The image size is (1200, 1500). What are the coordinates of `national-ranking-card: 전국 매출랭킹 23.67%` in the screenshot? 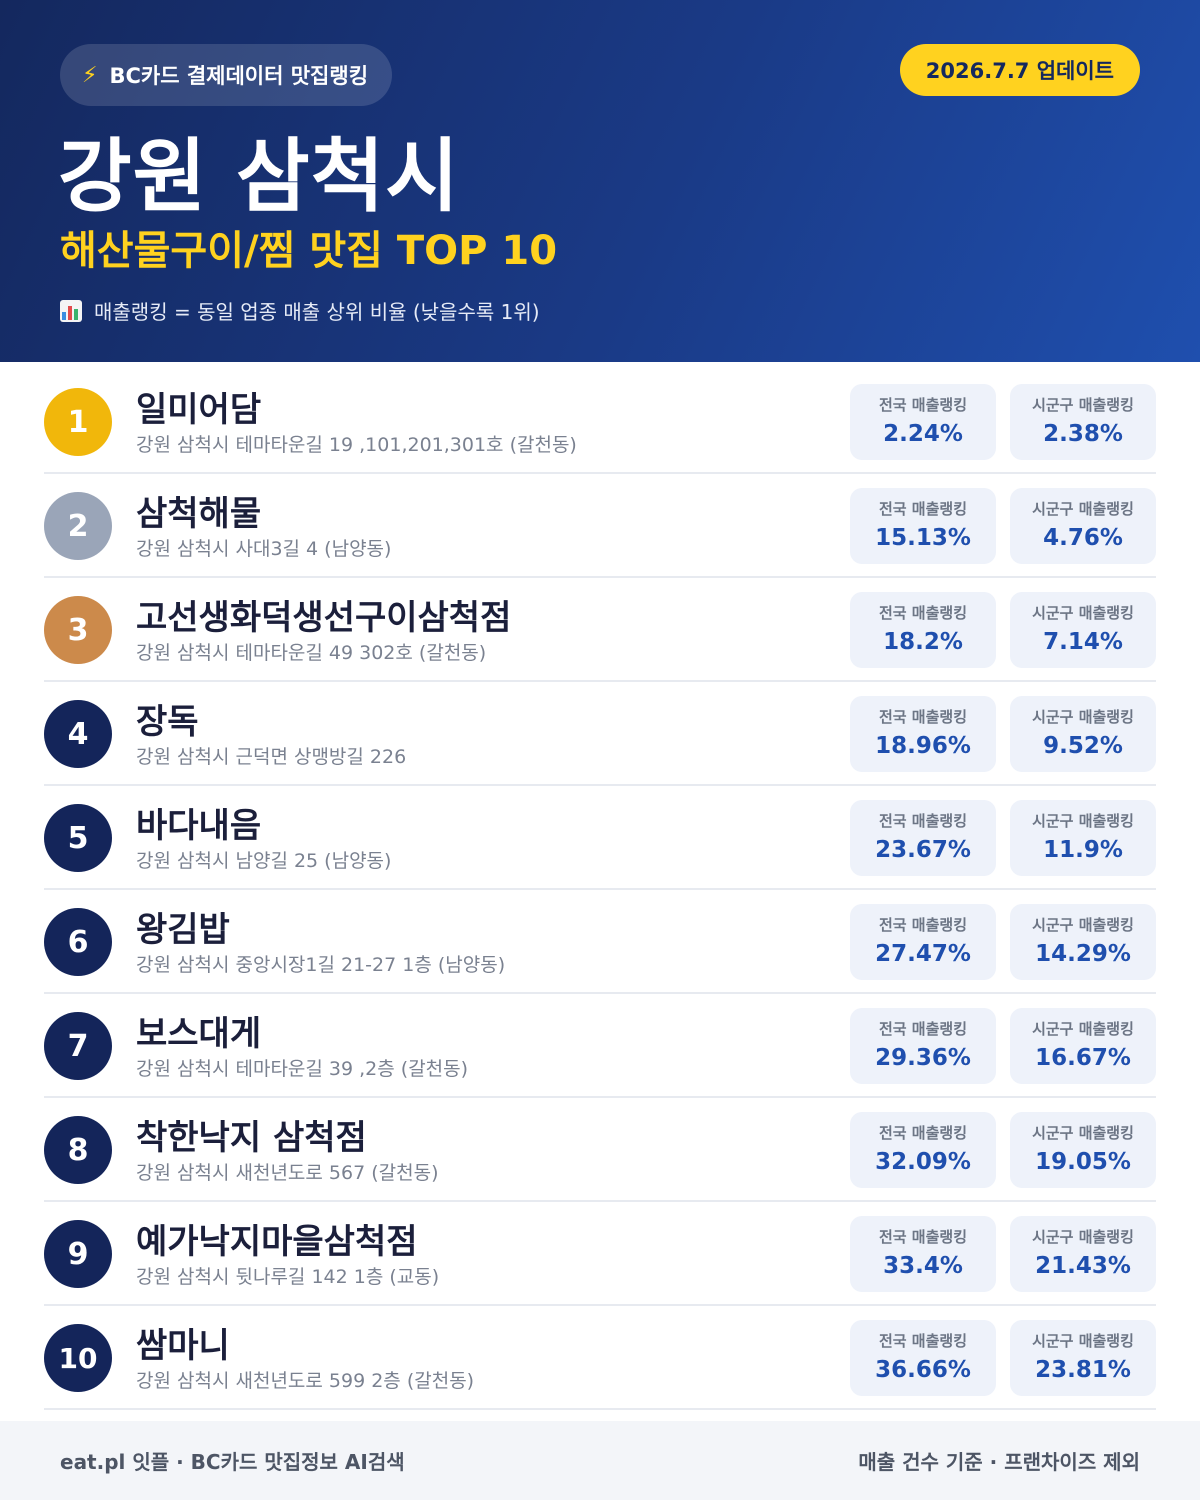 It's located at (923, 838).